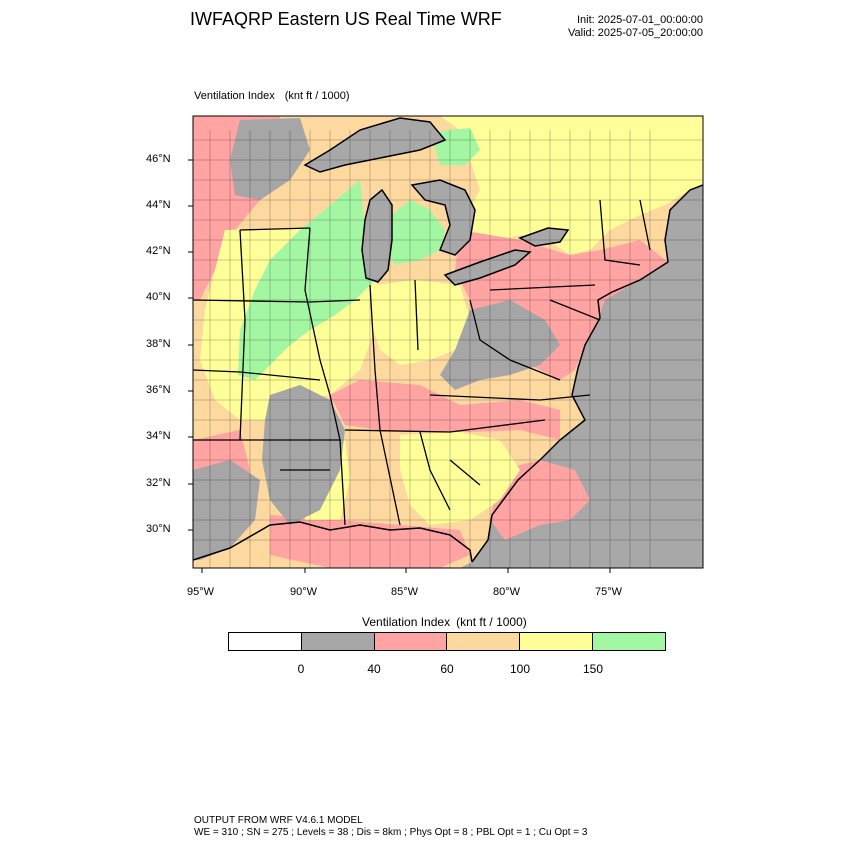  What do you see at coordinates (234, 96) in the screenshot?
I see `field-name: Ventilation Index` at bounding box center [234, 96].